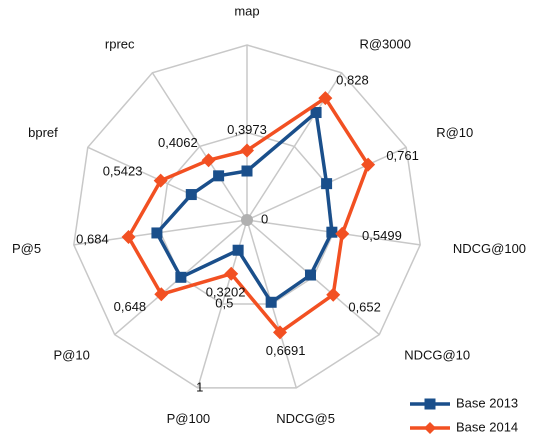  What do you see at coordinates (487, 402) in the screenshot?
I see `legend-label: Base 2013` at bounding box center [487, 402].